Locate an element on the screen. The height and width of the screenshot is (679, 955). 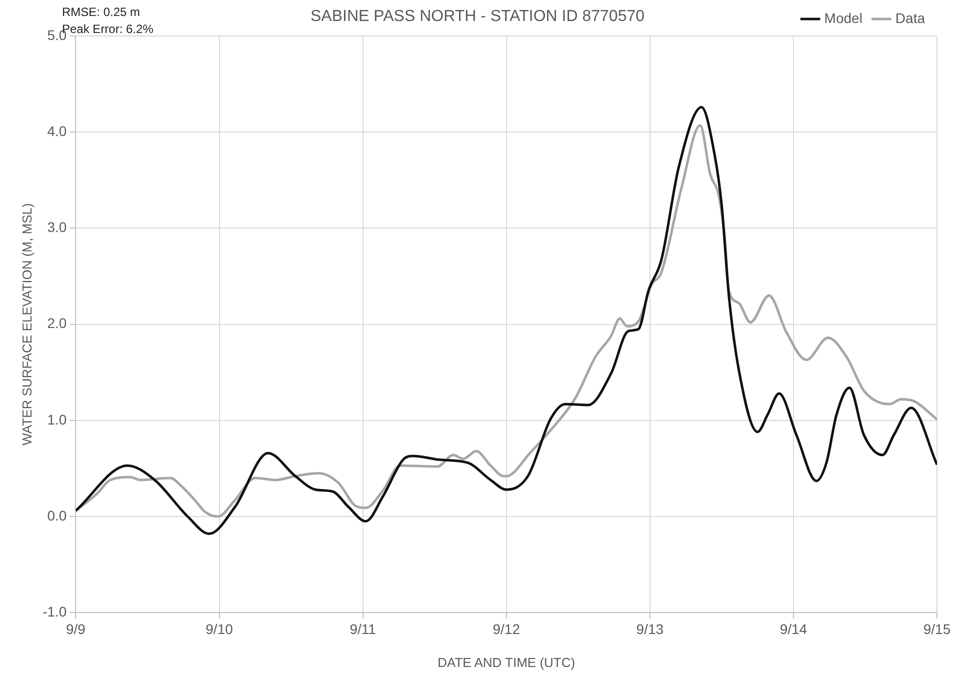
x-tick-label: 9/9 is located at coordinates (76, 628).